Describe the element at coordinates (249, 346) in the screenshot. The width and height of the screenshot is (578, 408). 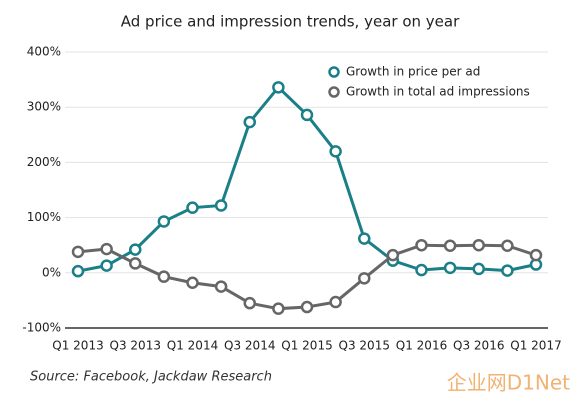
I see `x-tick-label: Q3 2014` at that location.